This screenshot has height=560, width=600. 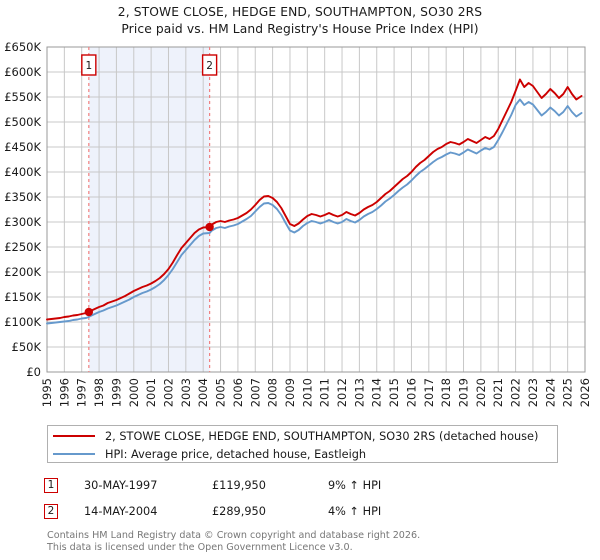 I want to click on annotation-marker-label-1: 1, so click(x=88, y=66).